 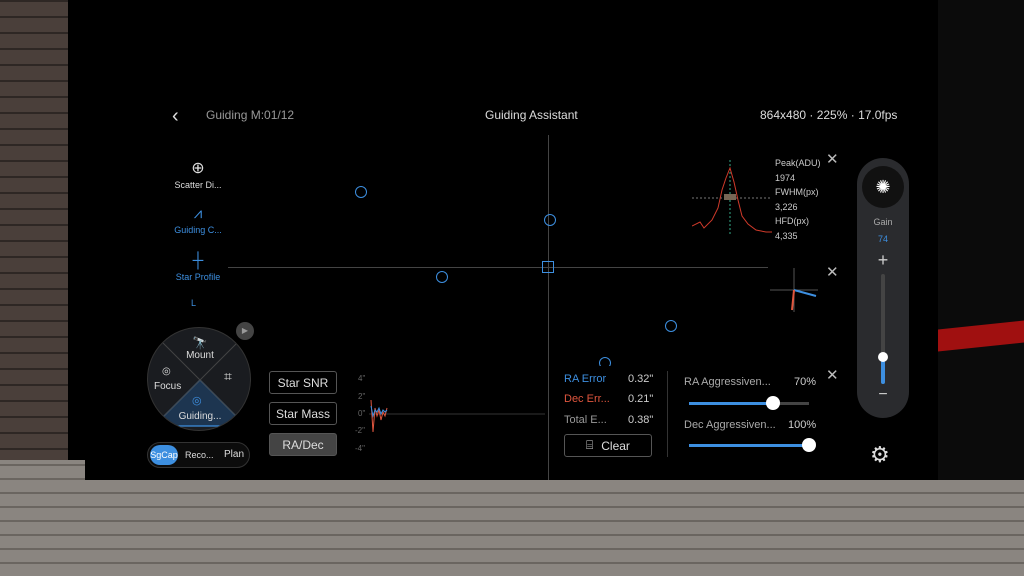 What do you see at coordinates (883, 260) in the screenshot?
I see `gain-increase-button: +` at bounding box center [883, 260].